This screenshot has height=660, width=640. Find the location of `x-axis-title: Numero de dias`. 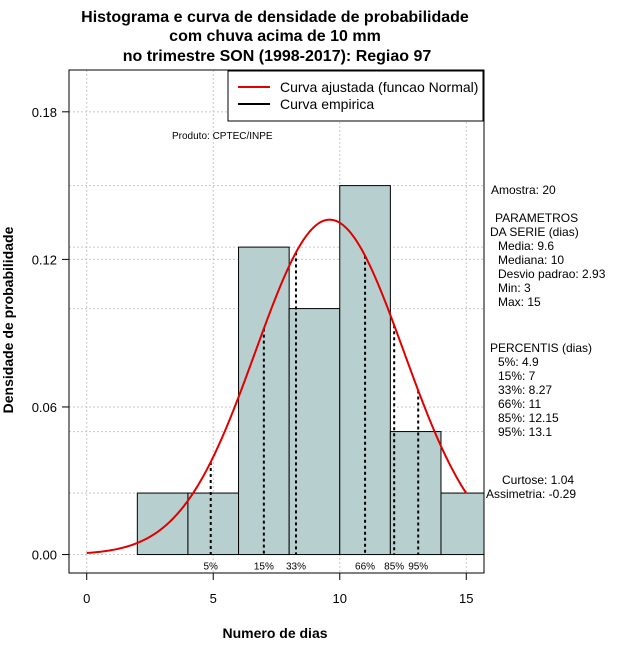

x-axis-title: Numero de dias is located at coordinates (274, 633).